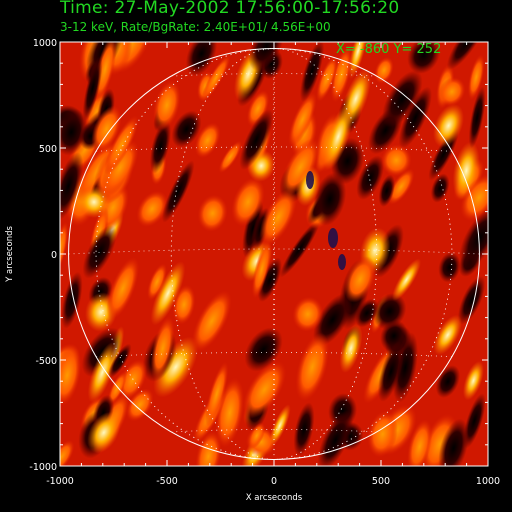 This screenshot has width=512, height=512. Describe the element at coordinates (48, 149) in the screenshot. I see `y-tick-label: 500` at that location.